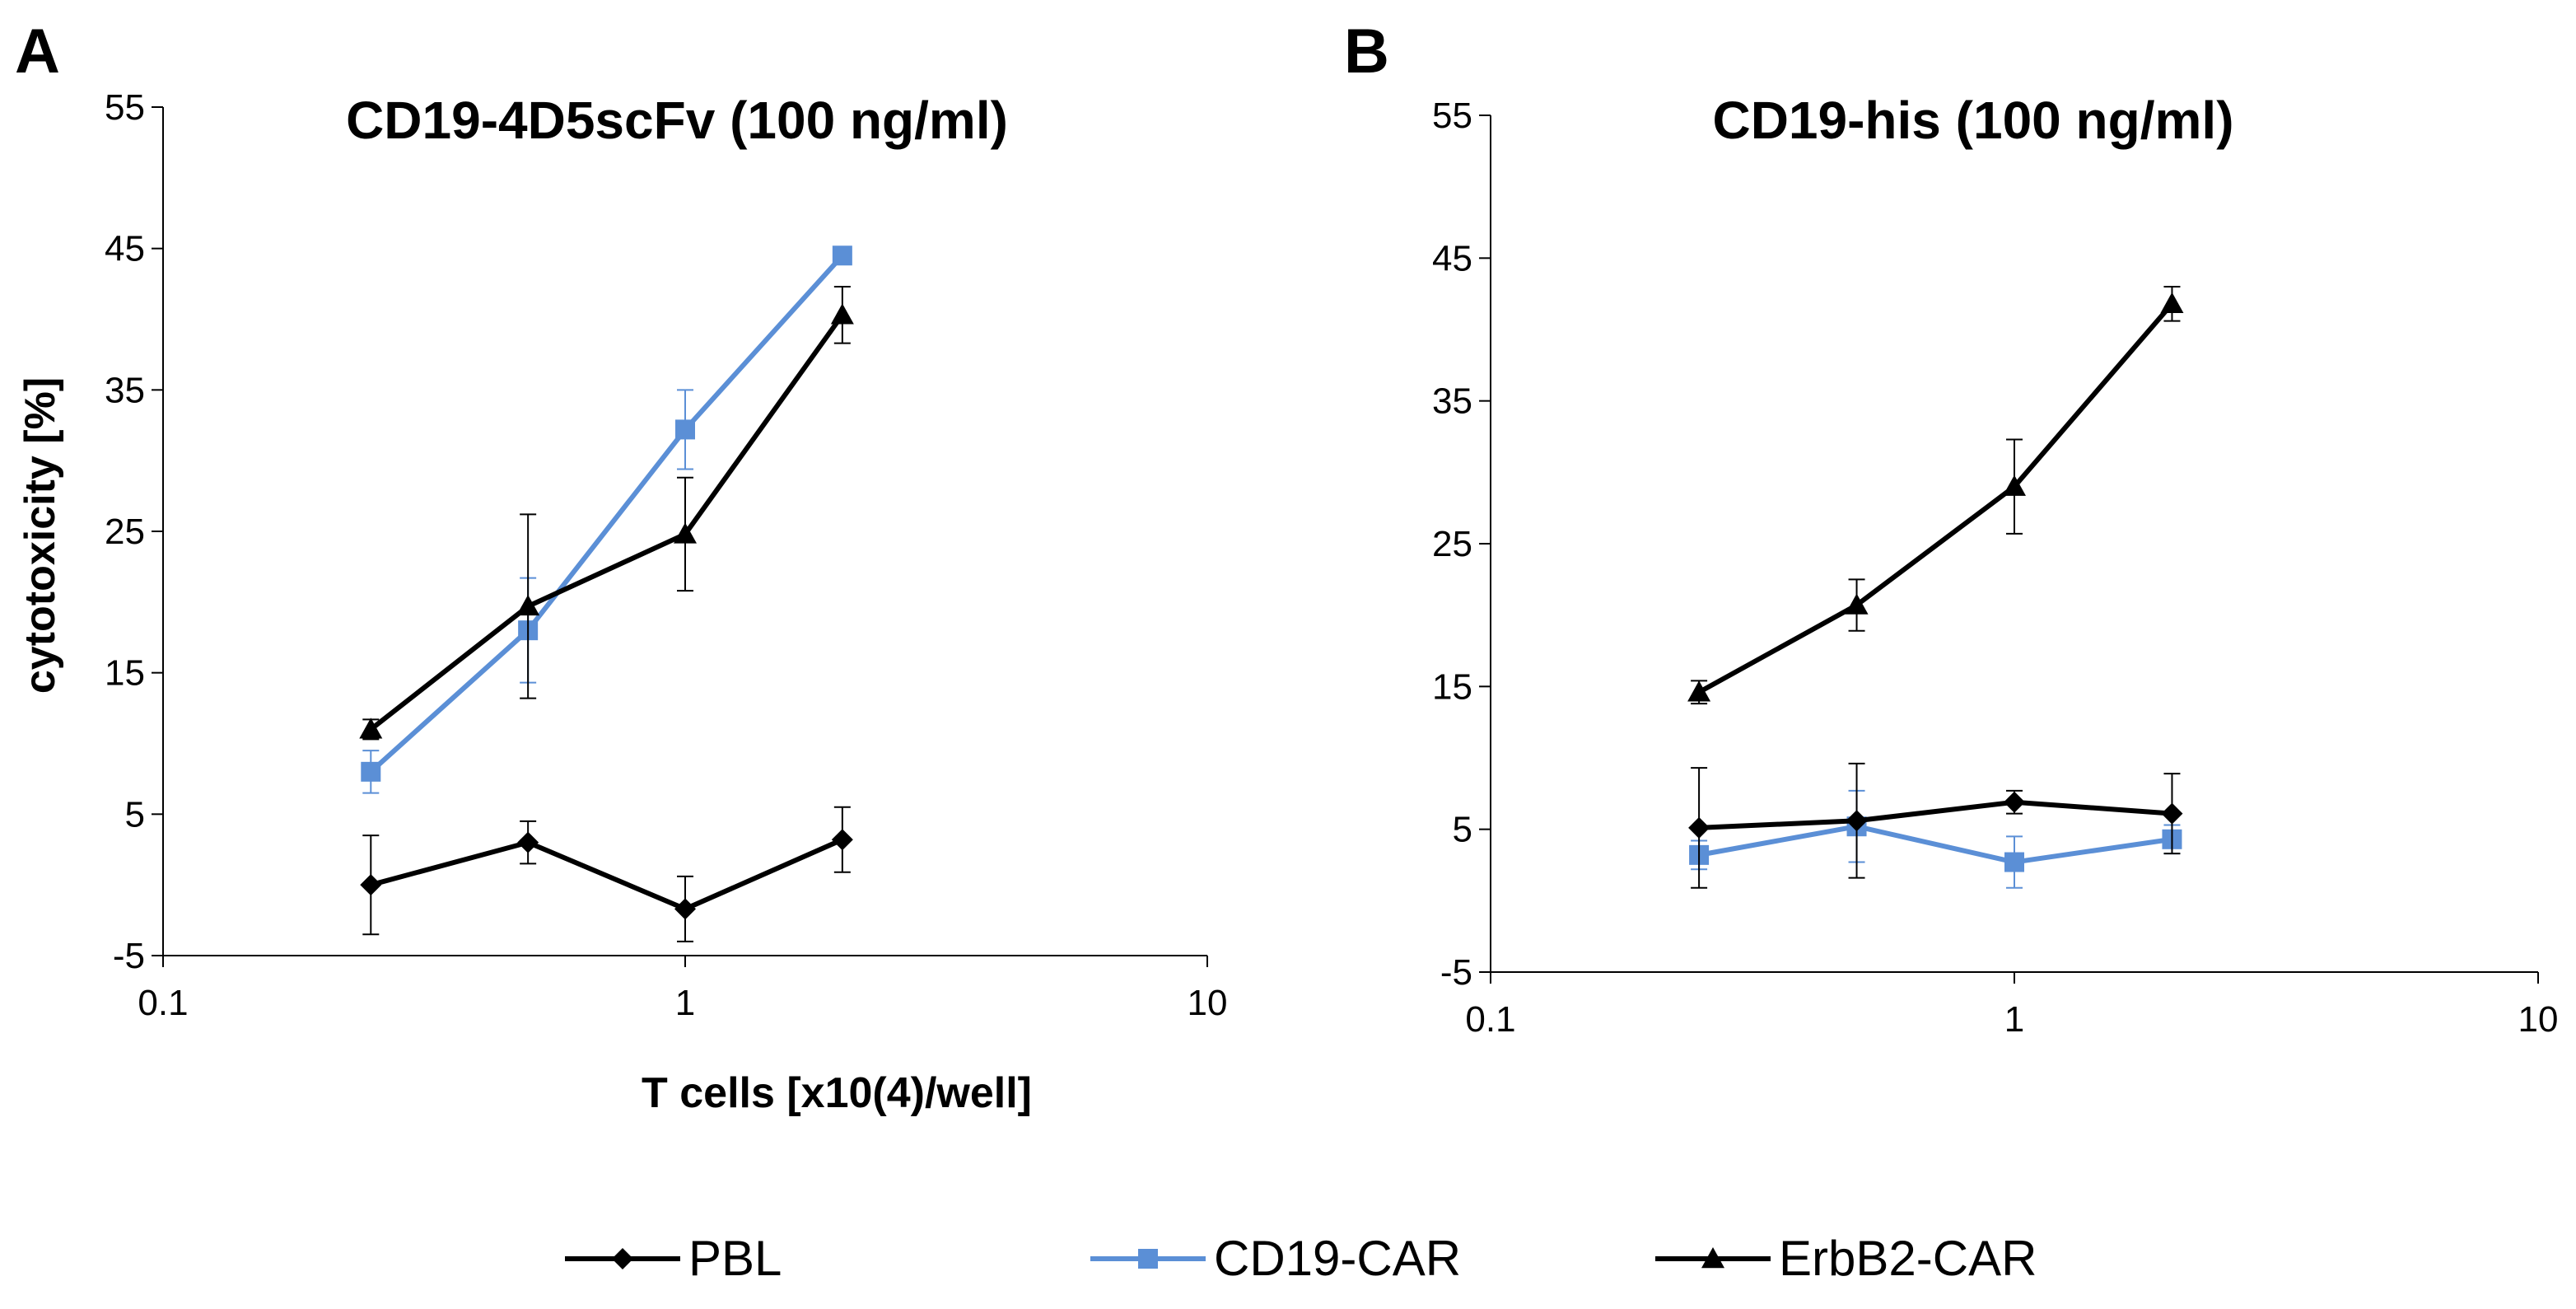 This screenshot has width=2576, height=1309. I want to click on y-tick-label-b: -5, so click(1456, 972).